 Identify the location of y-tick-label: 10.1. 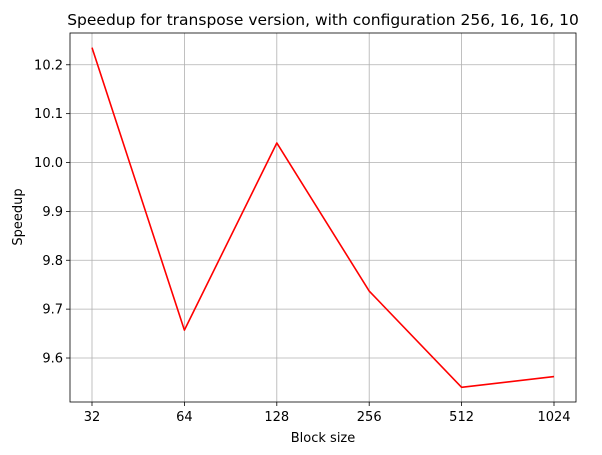
(48, 114).